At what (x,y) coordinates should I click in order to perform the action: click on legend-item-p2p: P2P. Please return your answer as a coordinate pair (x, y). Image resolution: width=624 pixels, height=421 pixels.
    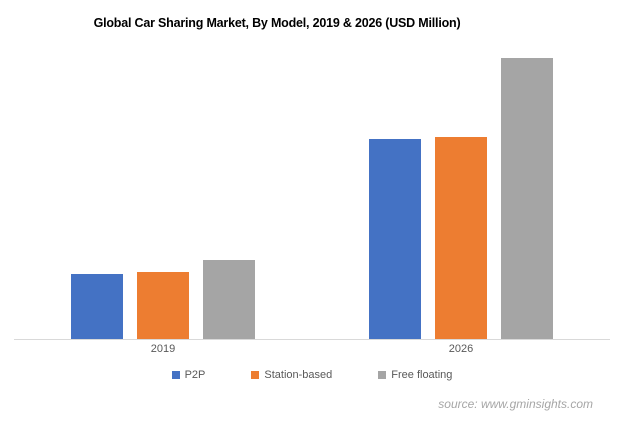
    Looking at the image, I should click on (188, 375).